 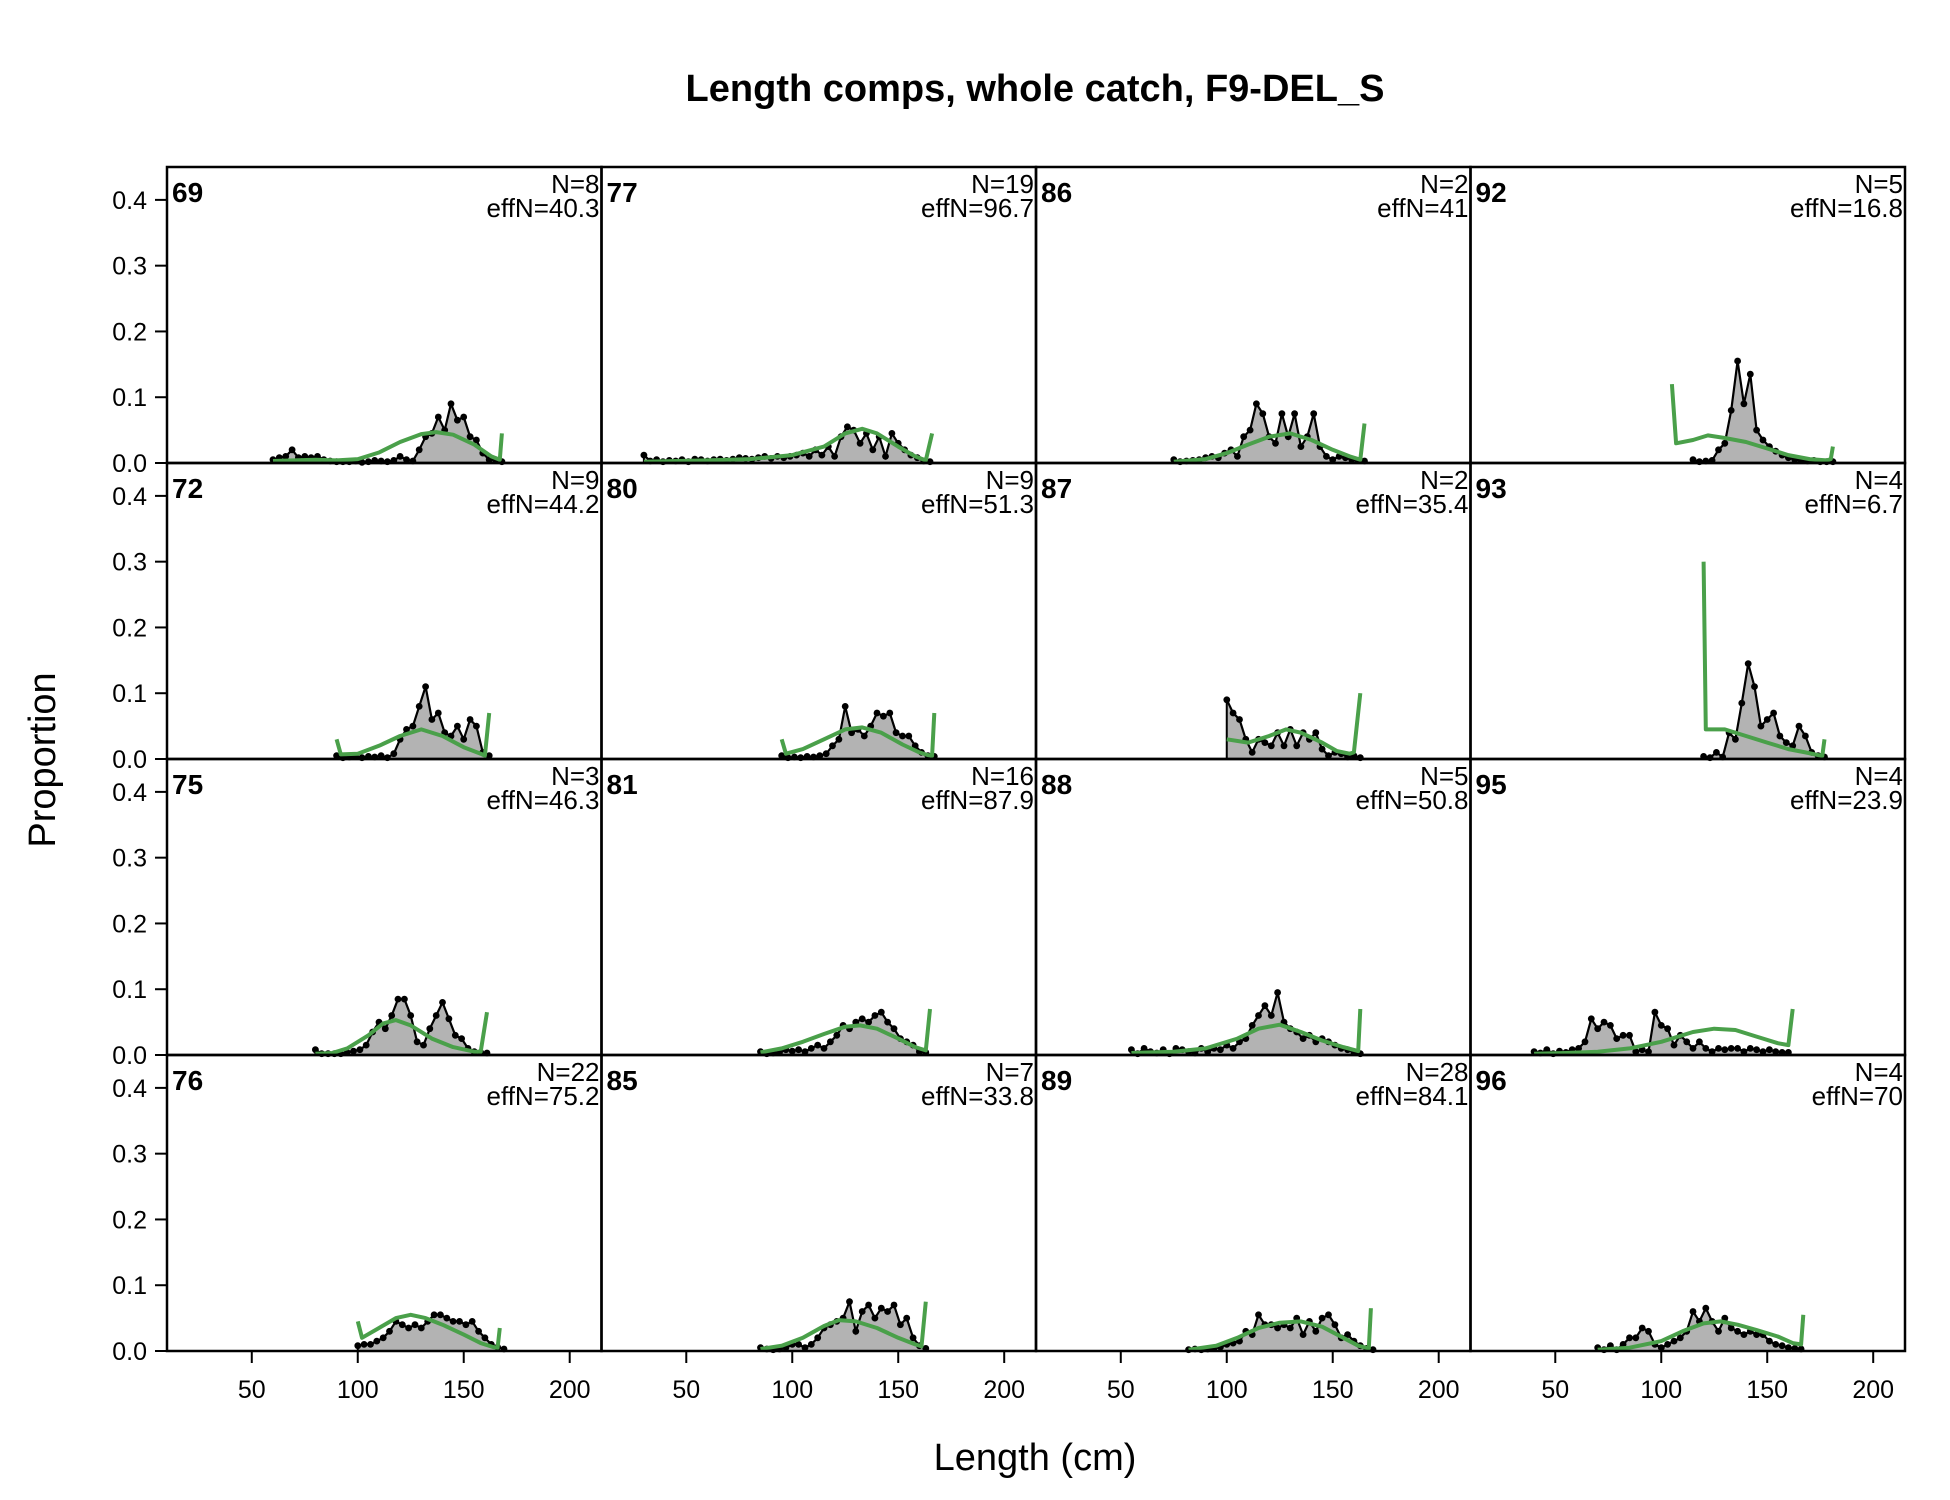 I want to click on panel-effn-label: effN=23.9, so click(x=1846, y=800).